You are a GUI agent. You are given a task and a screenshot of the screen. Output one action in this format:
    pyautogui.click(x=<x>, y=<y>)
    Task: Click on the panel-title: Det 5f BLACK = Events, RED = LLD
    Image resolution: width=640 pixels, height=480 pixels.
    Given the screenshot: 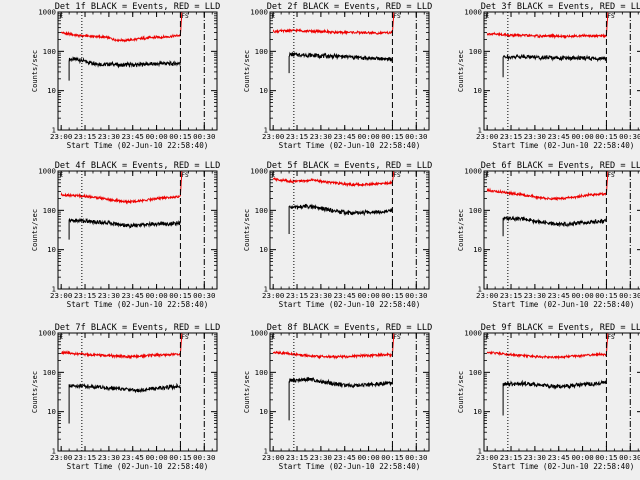 What is the action you would take?
    pyautogui.click(x=350, y=166)
    